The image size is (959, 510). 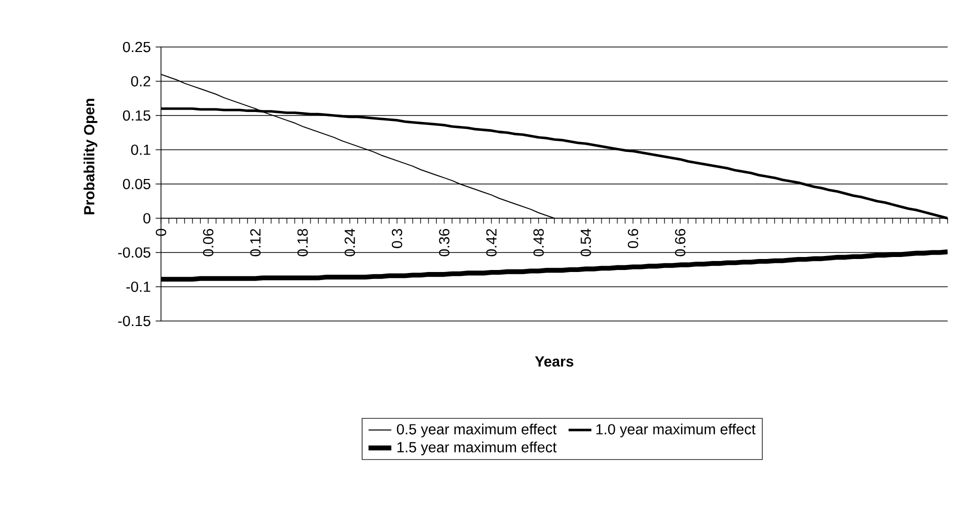 I want to click on legend-label: 0.5 year maximum effect, so click(x=476, y=431).